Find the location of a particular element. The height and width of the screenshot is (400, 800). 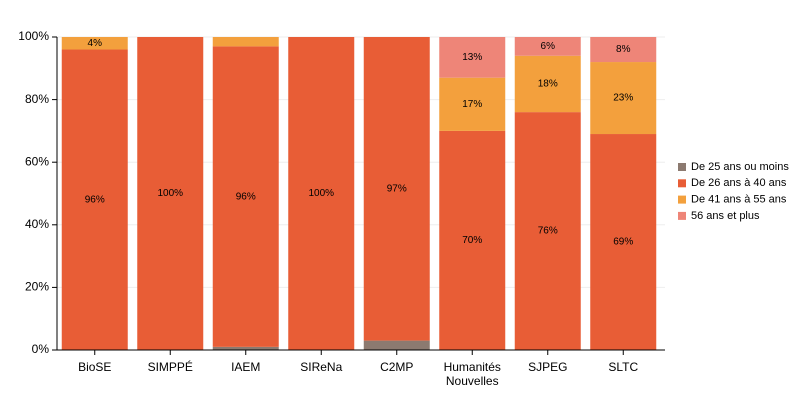

value-label: 13% is located at coordinates (472, 57).